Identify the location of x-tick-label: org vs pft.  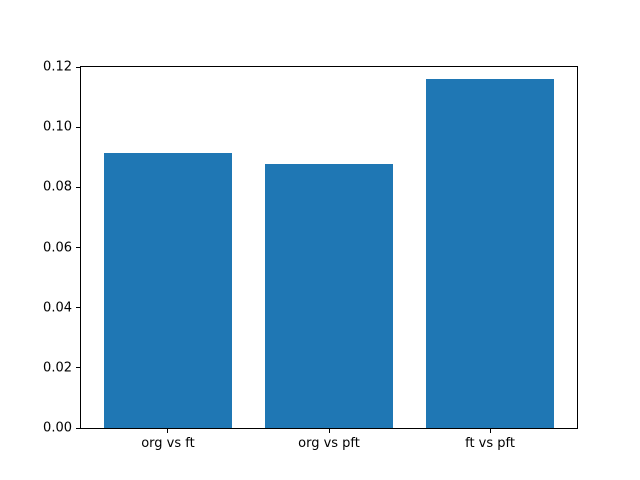
(329, 443).